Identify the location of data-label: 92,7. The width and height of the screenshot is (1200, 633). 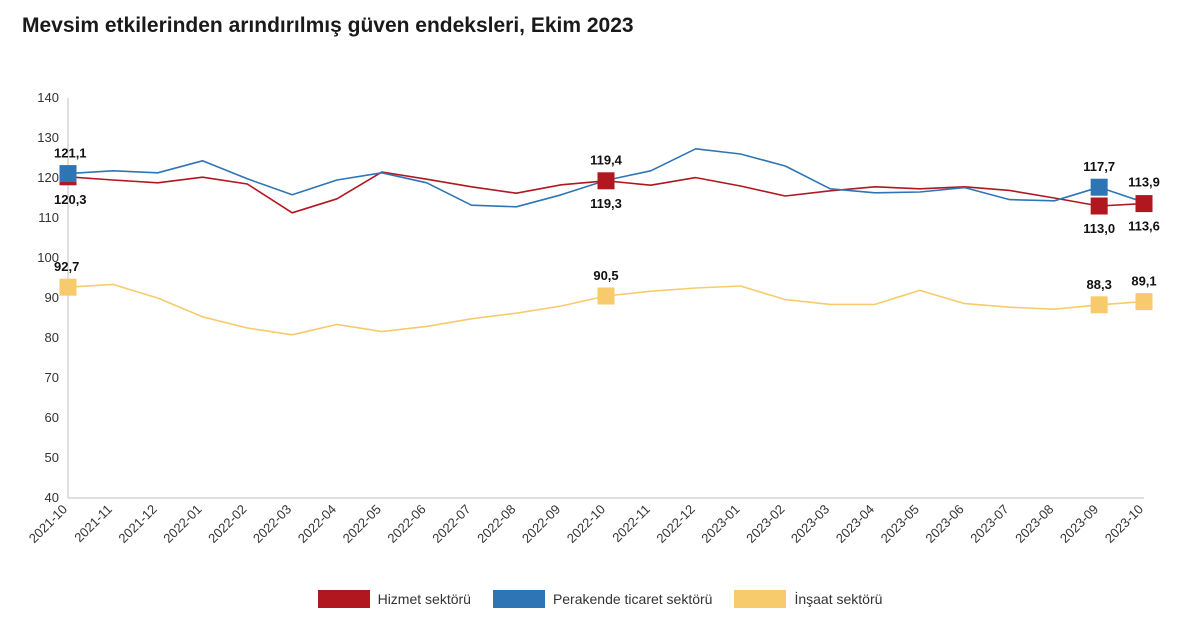
(66, 266).